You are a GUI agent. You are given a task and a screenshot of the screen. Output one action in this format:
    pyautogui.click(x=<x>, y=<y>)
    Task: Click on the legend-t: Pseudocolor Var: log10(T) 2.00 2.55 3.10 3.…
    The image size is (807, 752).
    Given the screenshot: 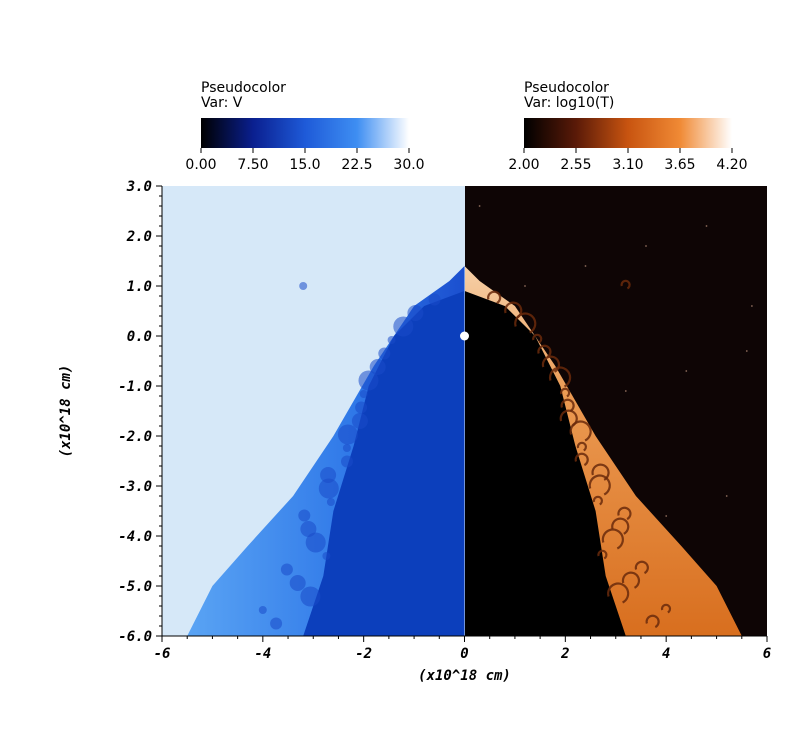 What is the action you would take?
    pyautogui.click(x=627, y=126)
    